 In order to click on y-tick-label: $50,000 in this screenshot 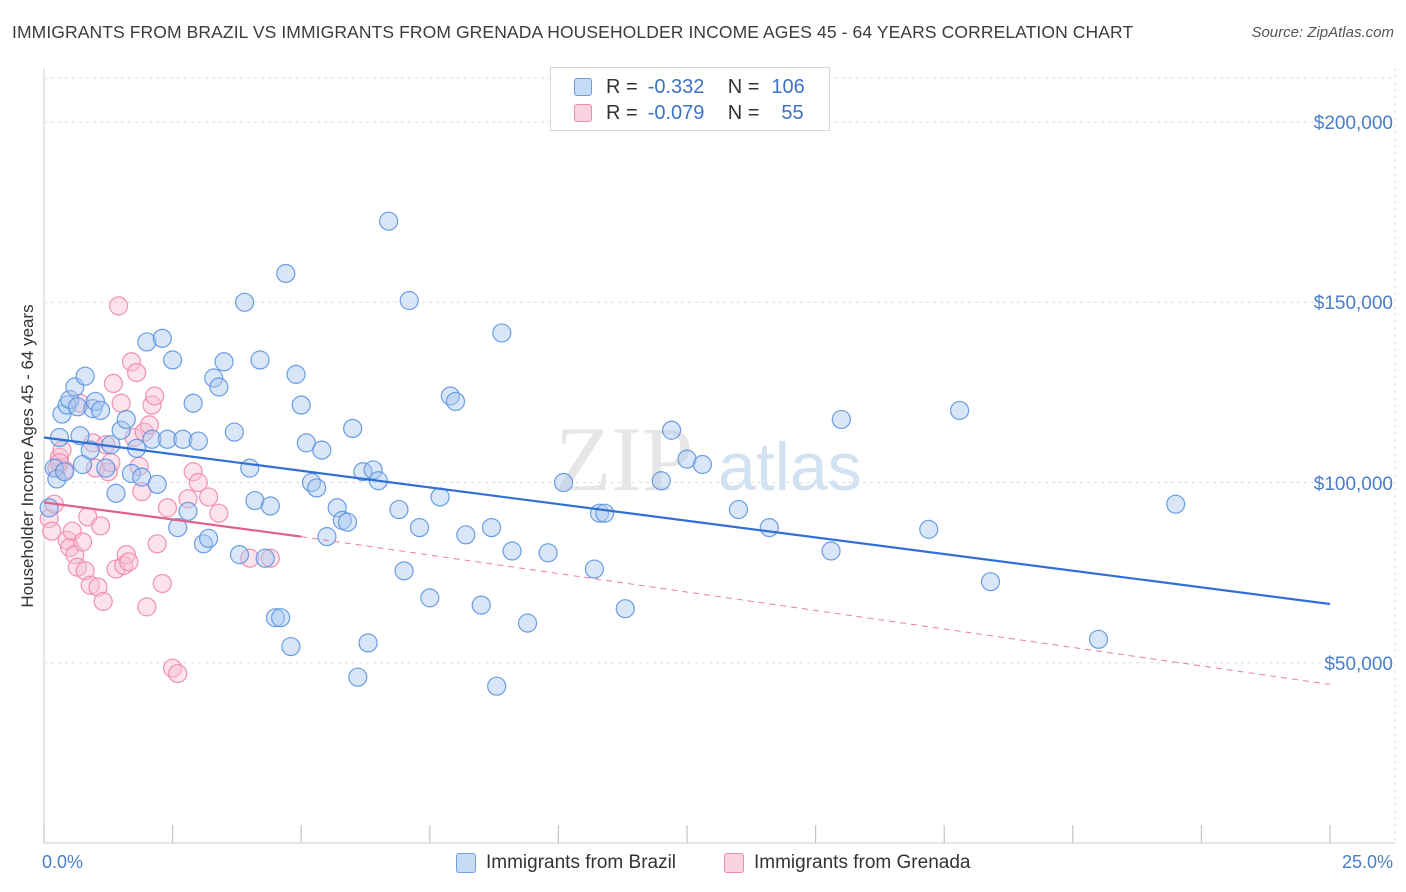, I will do `click(1358, 664)`.